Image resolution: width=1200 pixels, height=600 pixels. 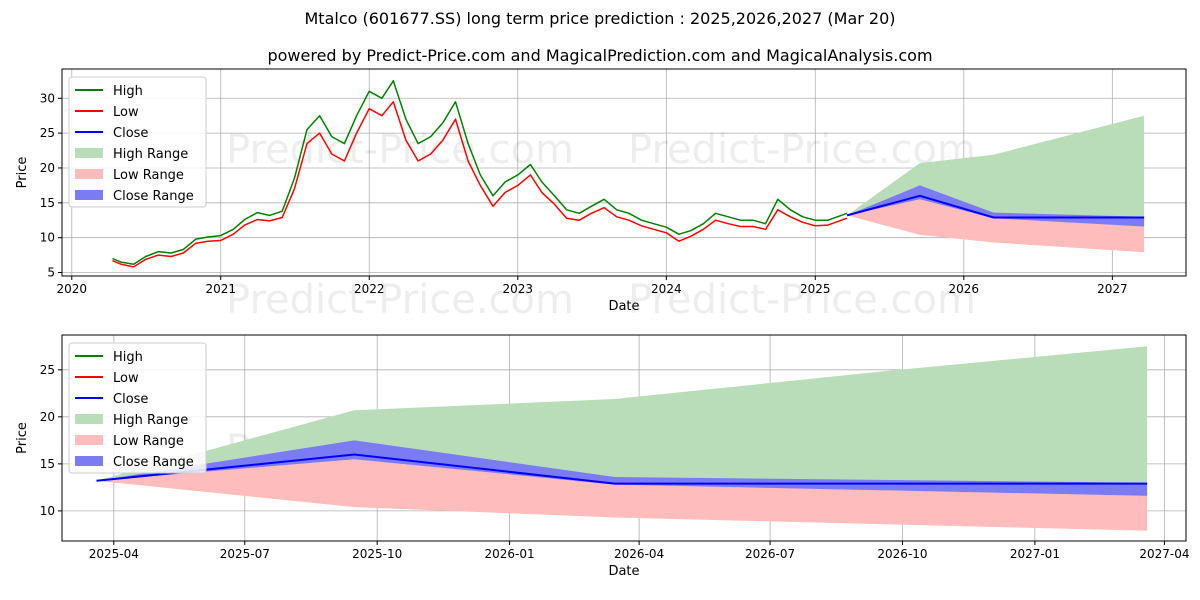 What do you see at coordinates (369, 289) in the screenshot?
I see `x-tick-label: 2022` at bounding box center [369, 289].